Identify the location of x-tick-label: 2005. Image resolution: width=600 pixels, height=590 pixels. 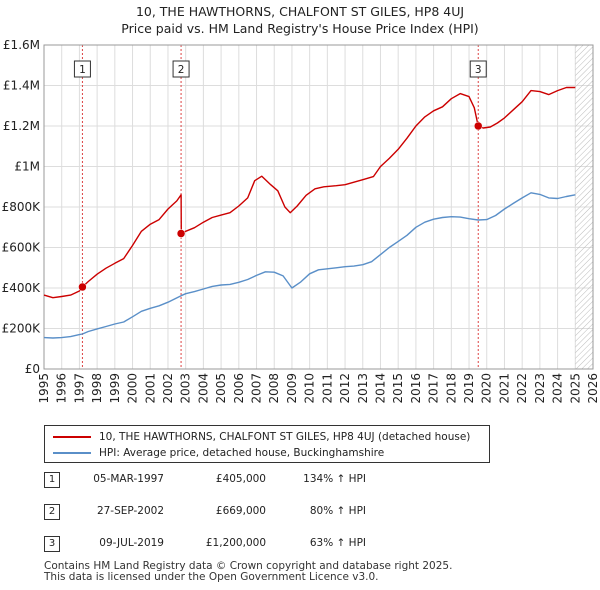
(221, 388).